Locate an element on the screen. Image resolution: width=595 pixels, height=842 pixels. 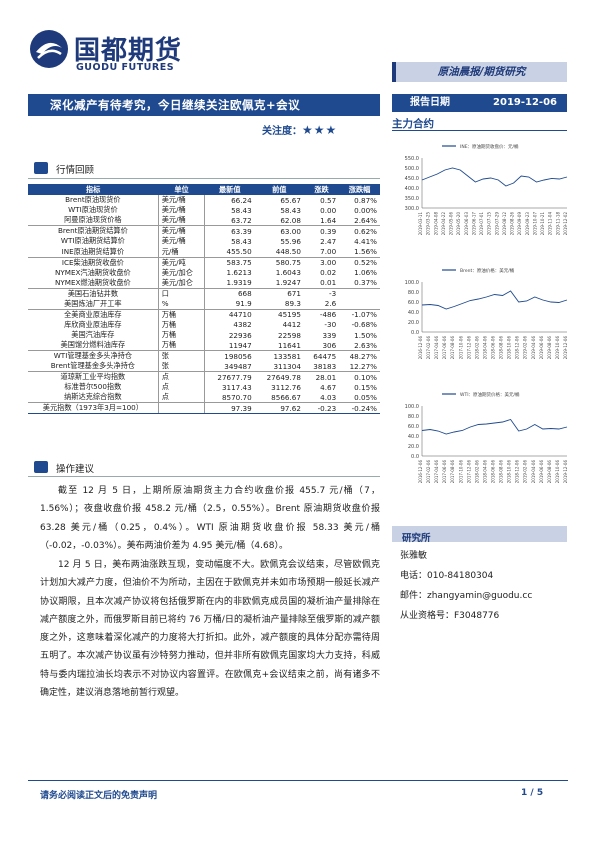
analyst-email: 邮件：zhangyamin@guodu.cc is located at coordinates (466, 596).